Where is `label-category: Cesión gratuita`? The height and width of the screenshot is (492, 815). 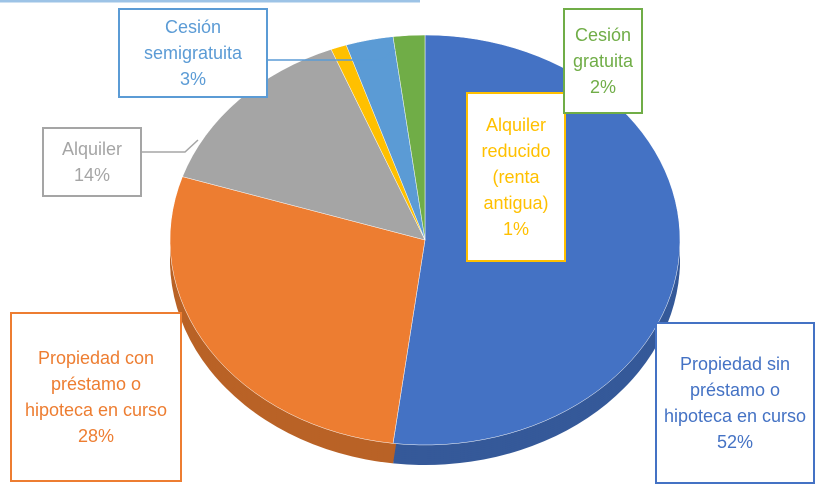 label-category: Cesión gratuita is located at coordinates (603, 48).